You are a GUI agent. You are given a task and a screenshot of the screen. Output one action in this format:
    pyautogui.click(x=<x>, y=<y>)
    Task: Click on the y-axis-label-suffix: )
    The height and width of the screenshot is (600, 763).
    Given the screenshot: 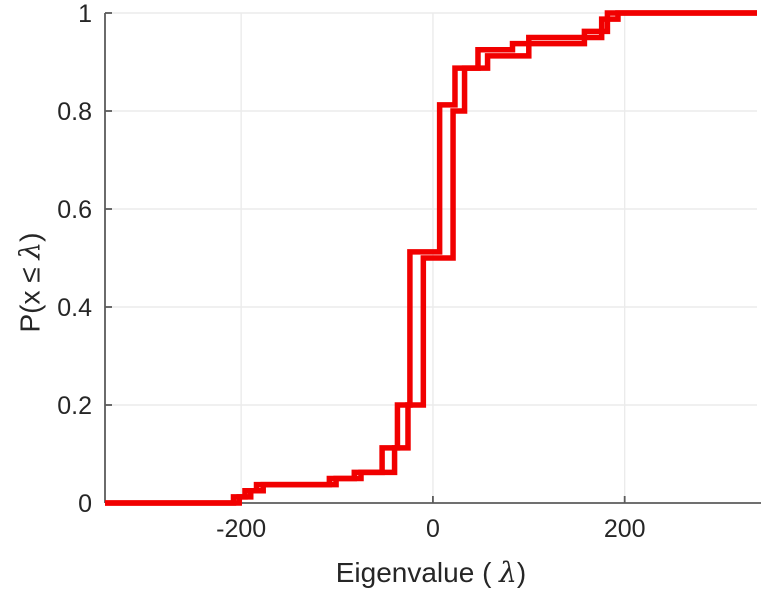 What is the action you would take?
    pyautogui.click(x=30, y=237)
    